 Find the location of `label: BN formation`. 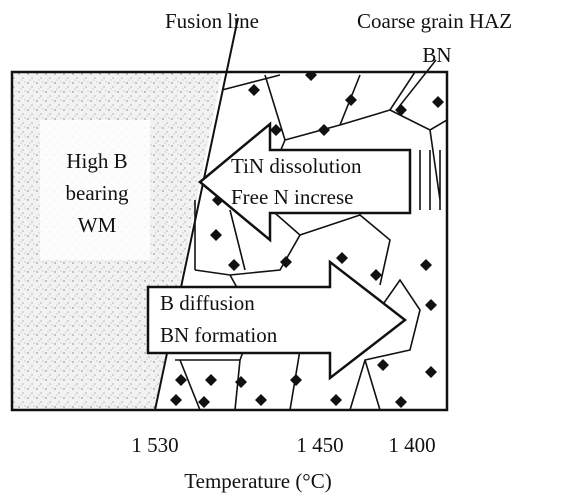

label: BN formation is located at coordinates (219, 335).